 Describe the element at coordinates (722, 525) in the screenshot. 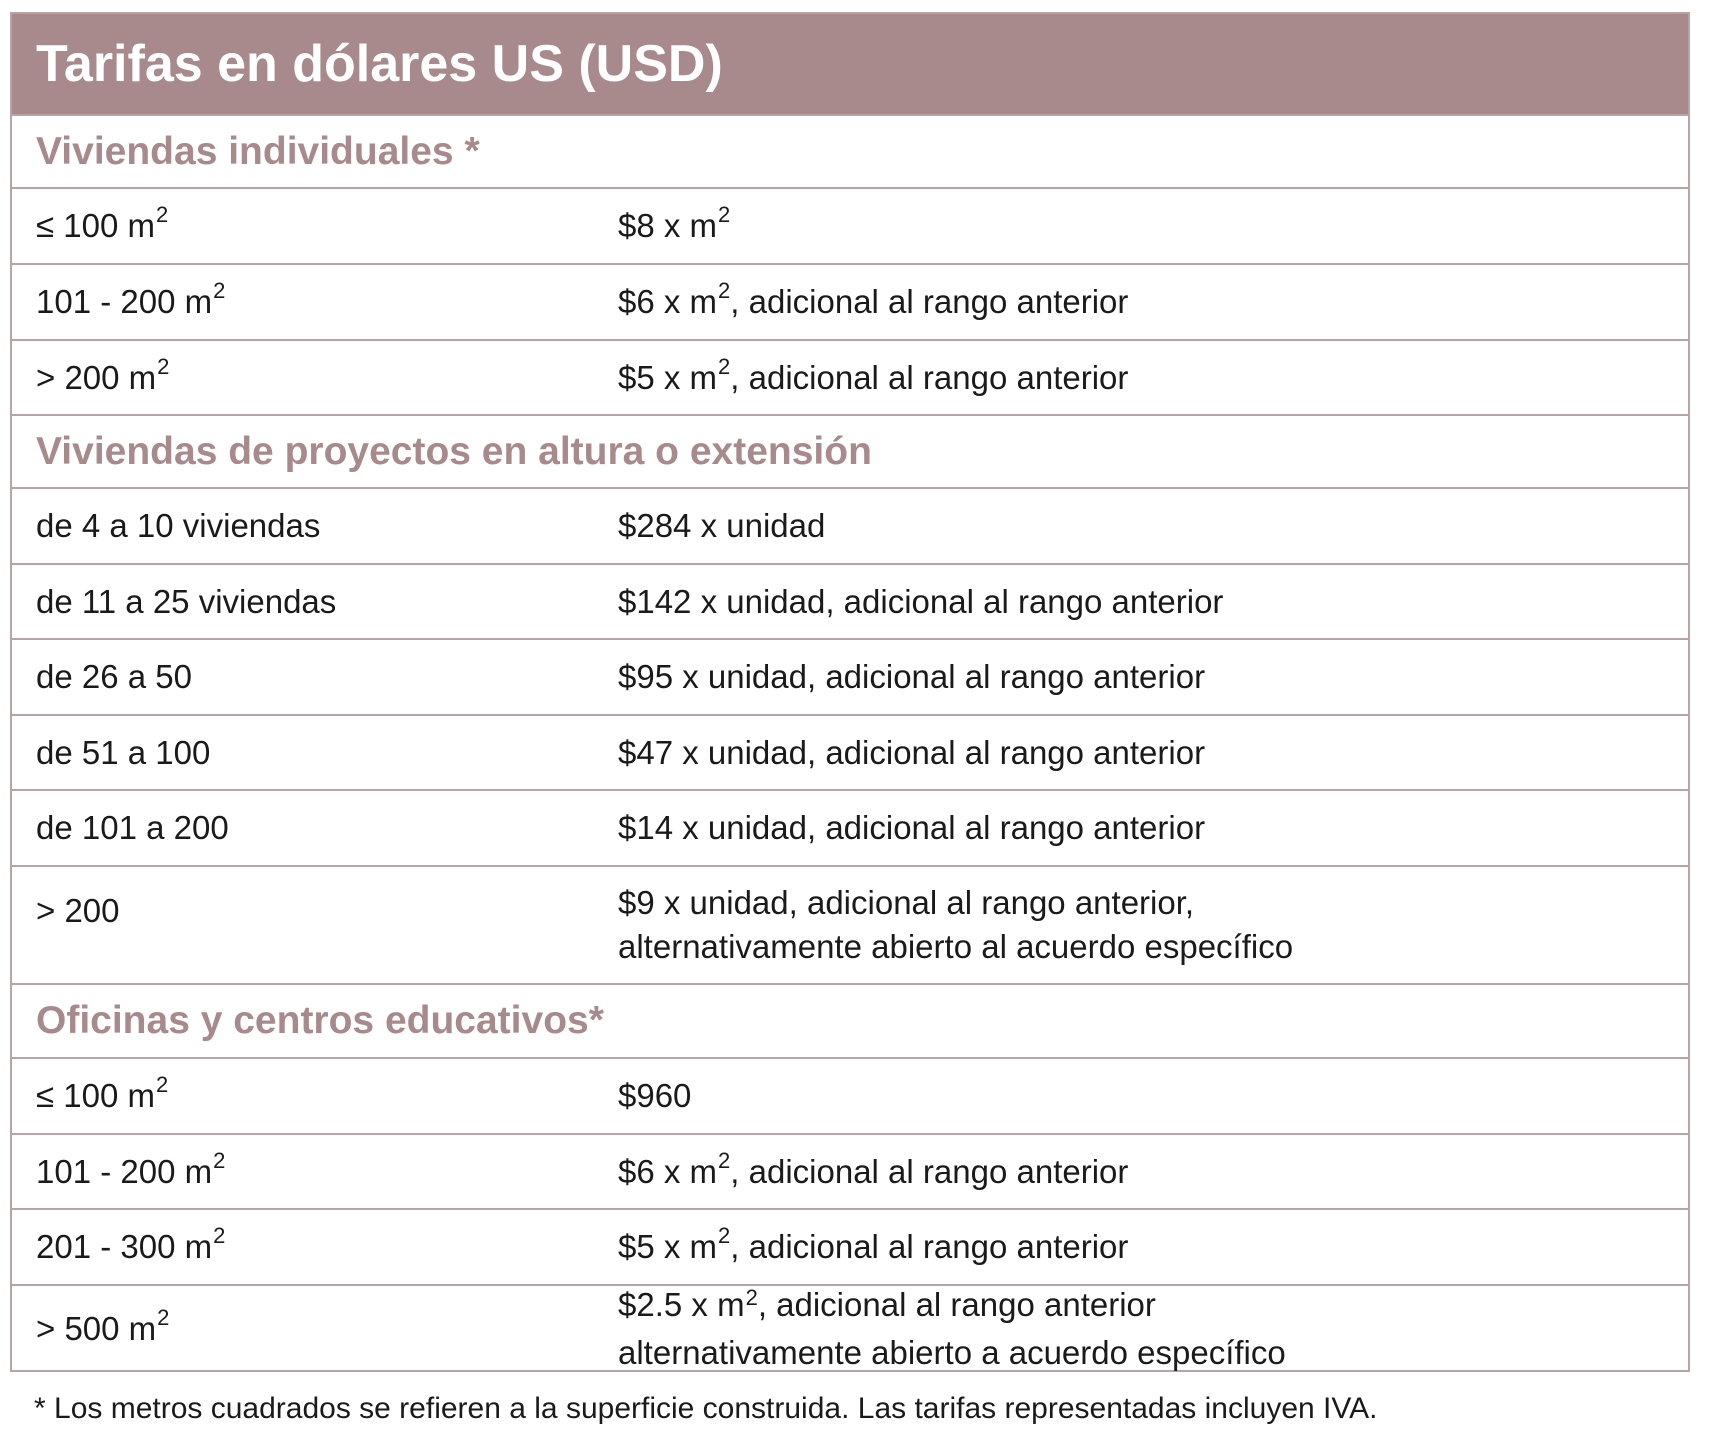

I see `rate-cell: $284 x unidad` at that location.